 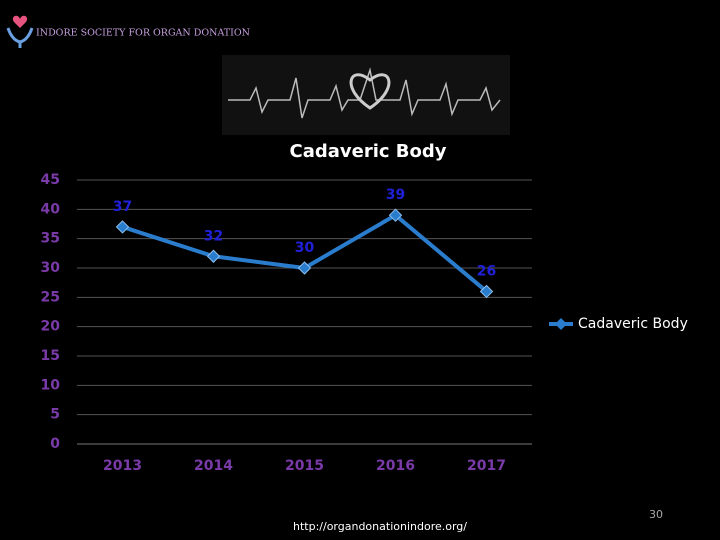 What do you see at coordinates (656, 514) in the screenshot?
I see `page-number: 30` at bounding box center [656, 514].